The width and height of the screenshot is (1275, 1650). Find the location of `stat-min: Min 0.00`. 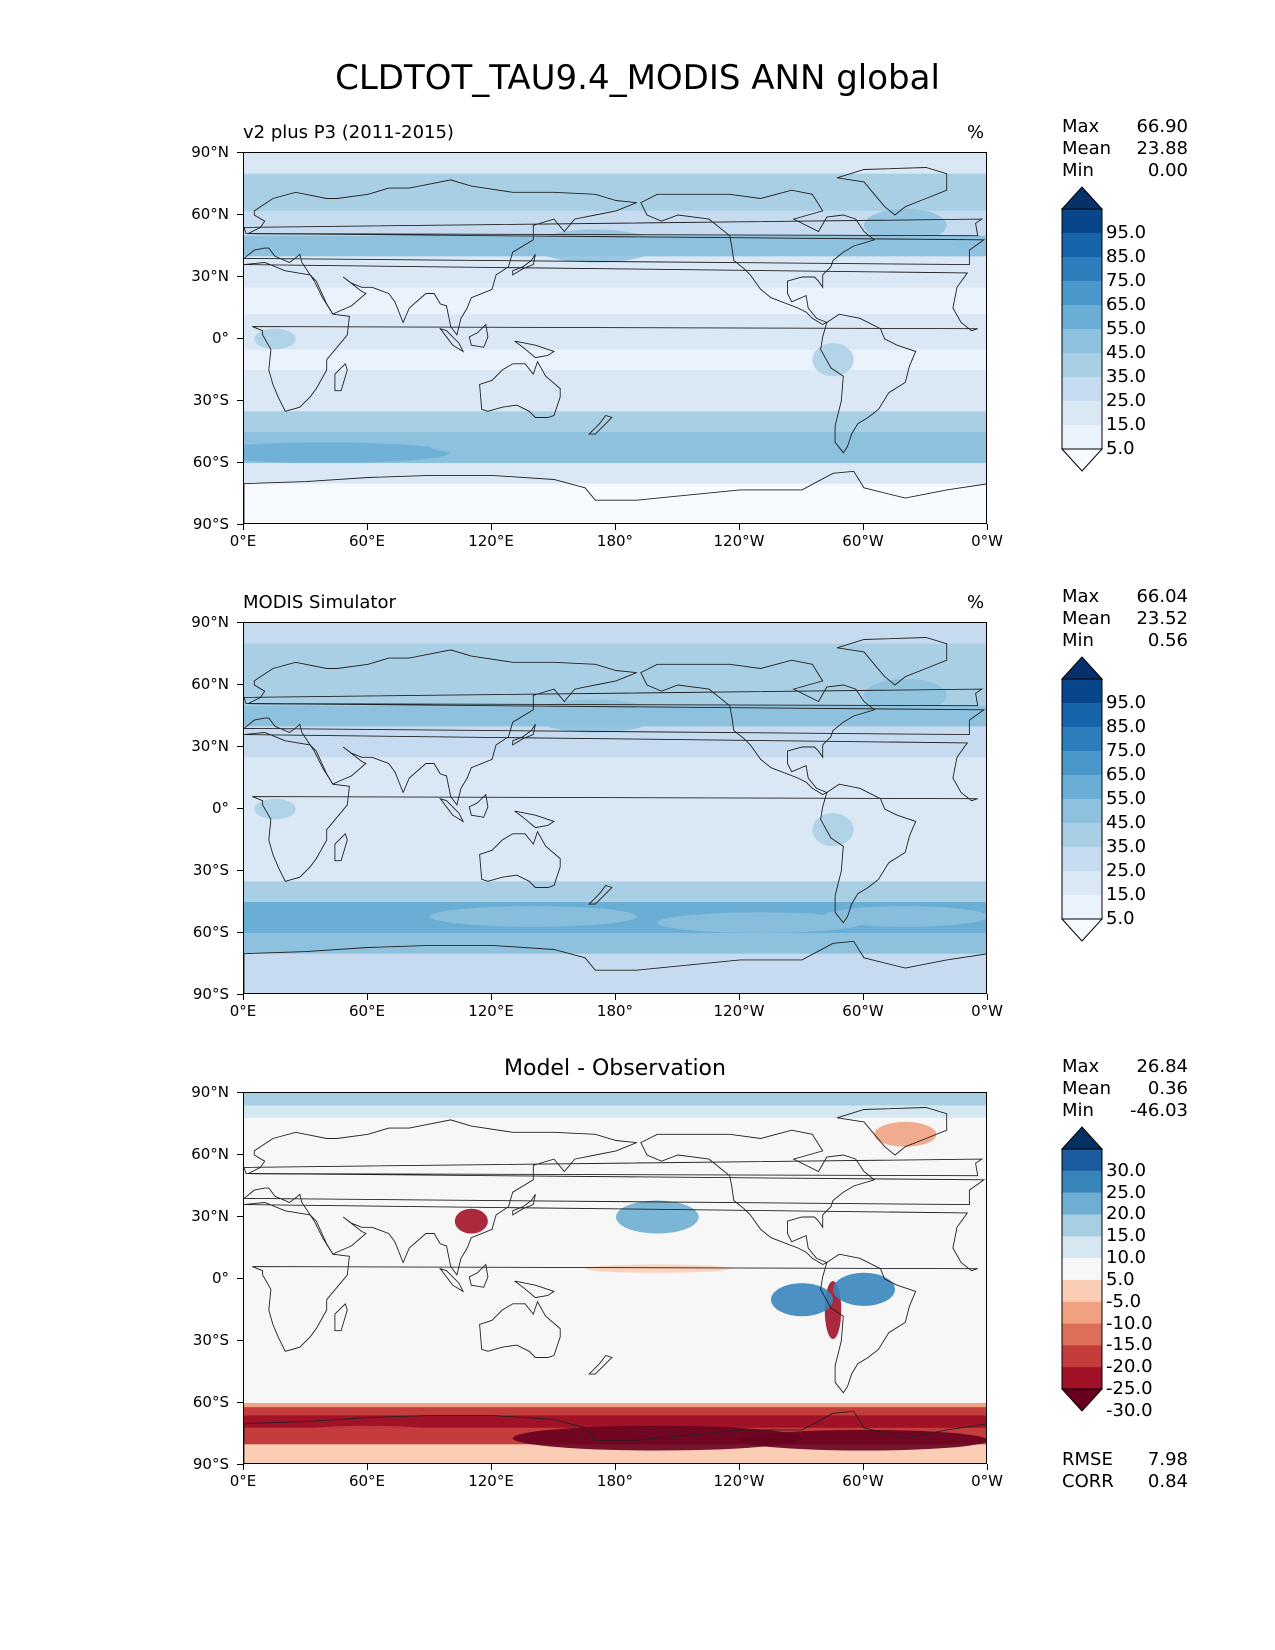

stat-min: Min 0.00 is located at coordinates (1125, 171).